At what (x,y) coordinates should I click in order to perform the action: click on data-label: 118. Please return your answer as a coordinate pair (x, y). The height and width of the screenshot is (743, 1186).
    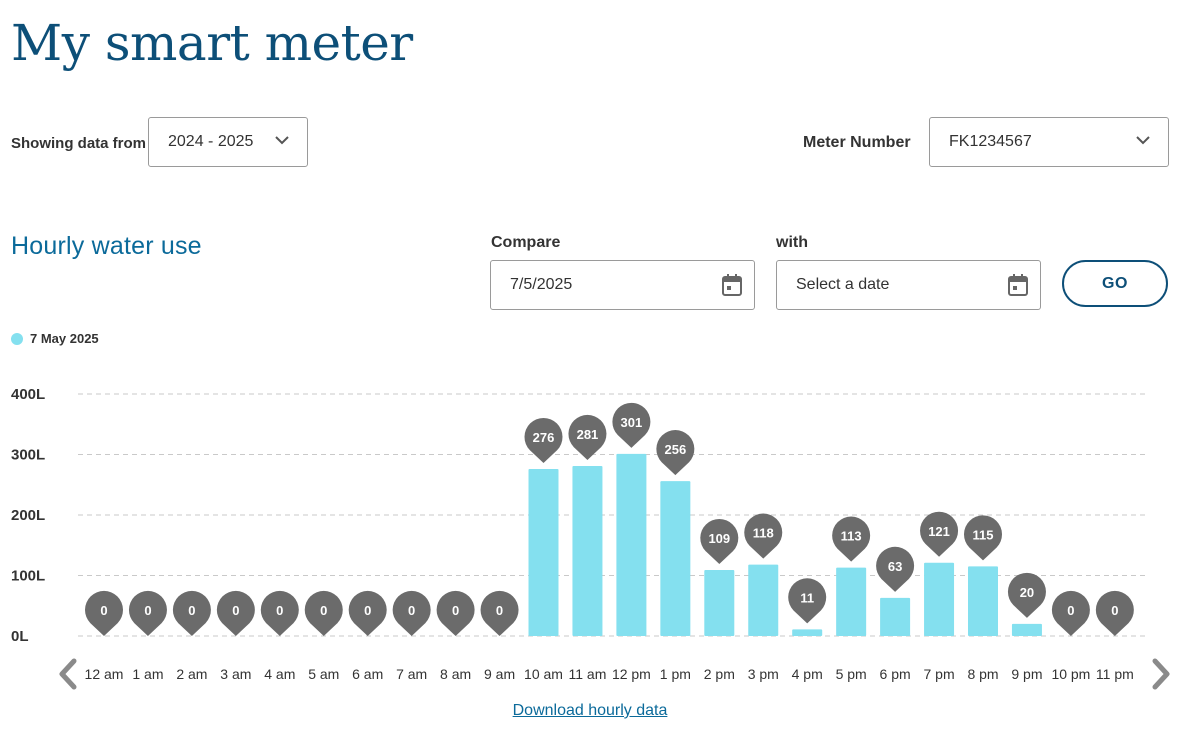
    Looking at the image, I should click on (763, 533).